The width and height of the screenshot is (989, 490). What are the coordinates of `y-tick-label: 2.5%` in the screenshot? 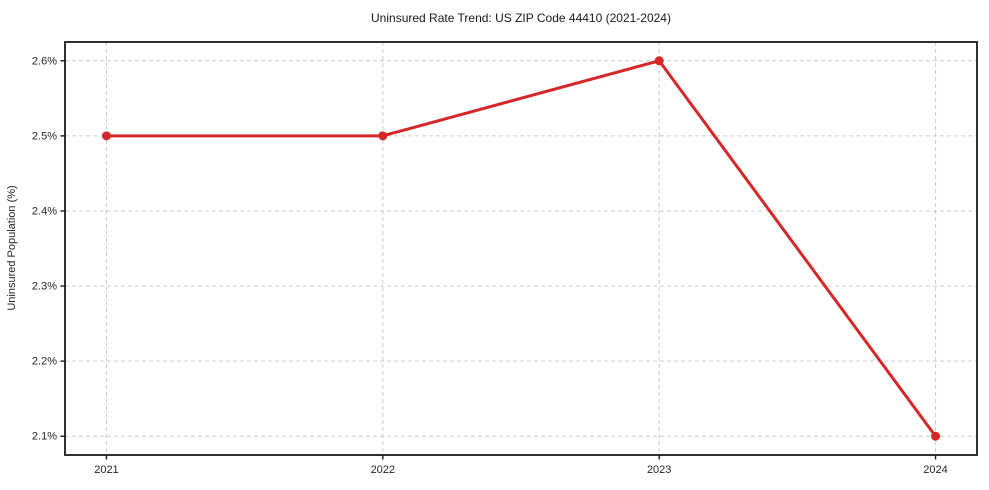 It's located at (44, 136).